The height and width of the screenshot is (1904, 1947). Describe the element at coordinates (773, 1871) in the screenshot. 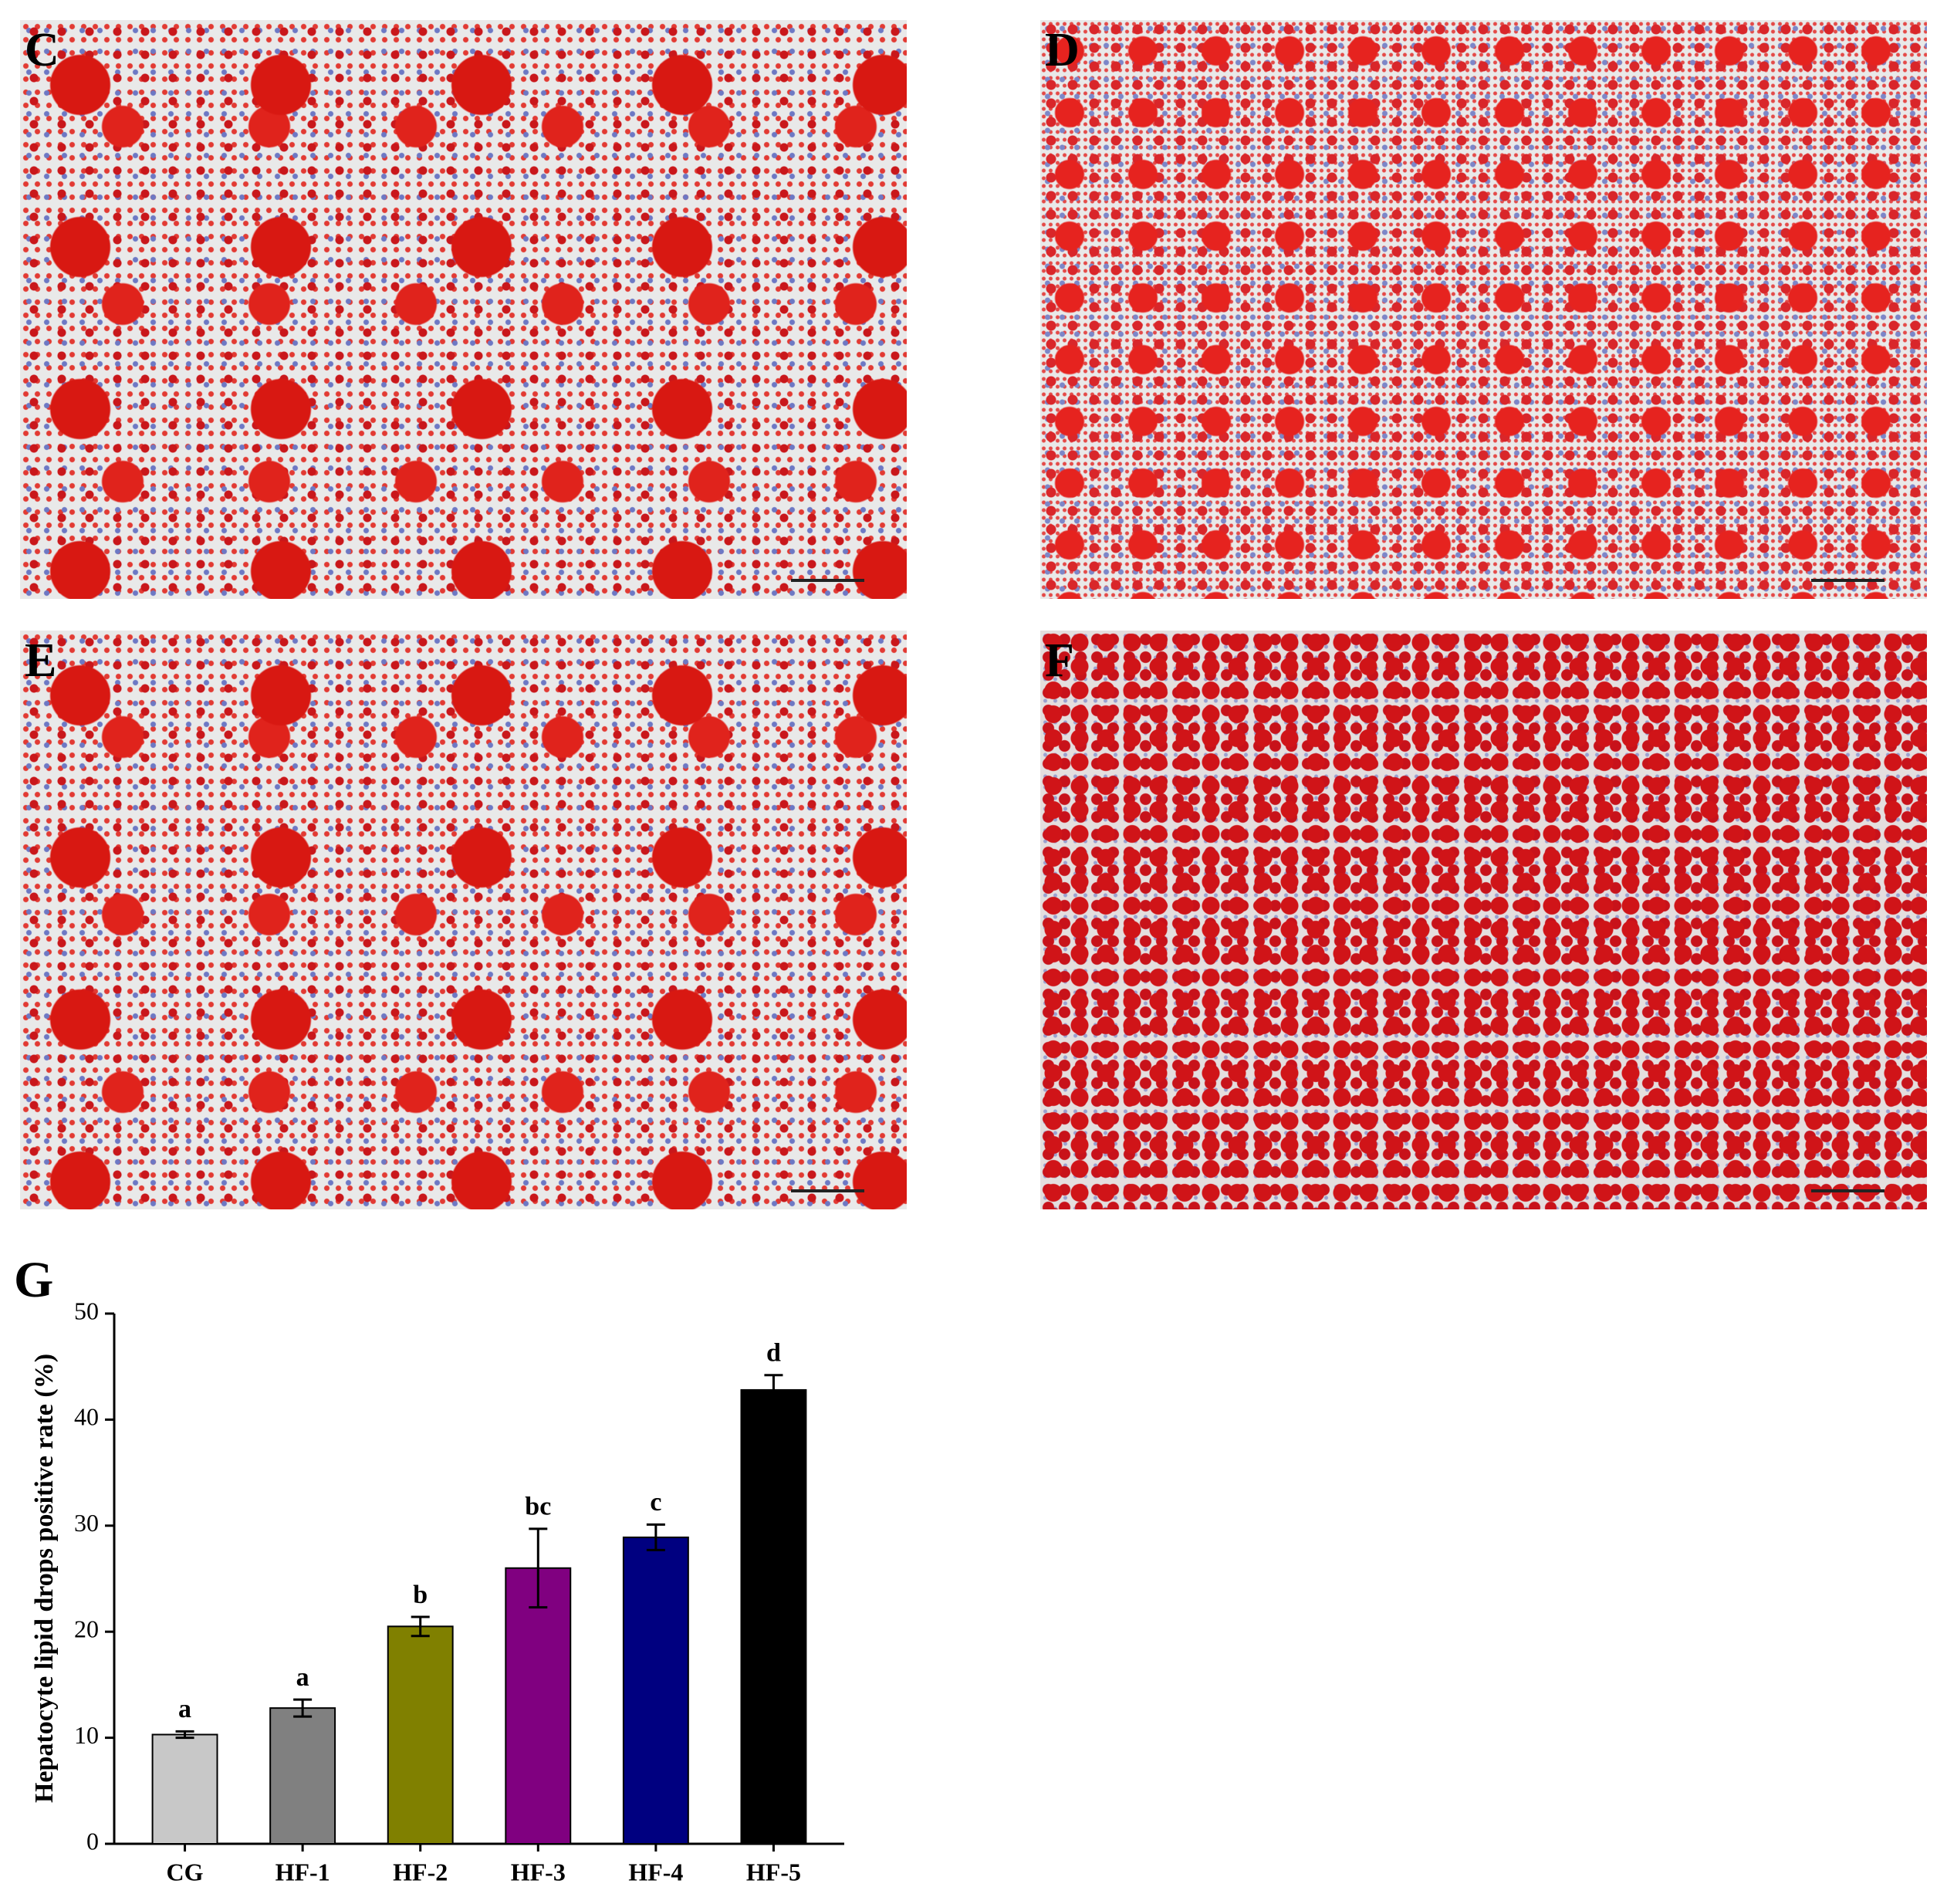

I see `x-tick-label: HF-5` at that location.